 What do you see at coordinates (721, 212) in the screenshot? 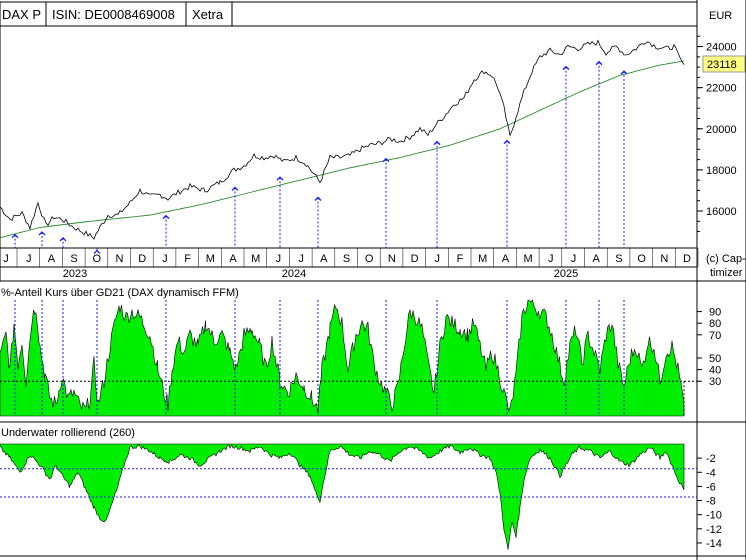
I see `price-tick-label: 16000` at bounding box center [721, 212].